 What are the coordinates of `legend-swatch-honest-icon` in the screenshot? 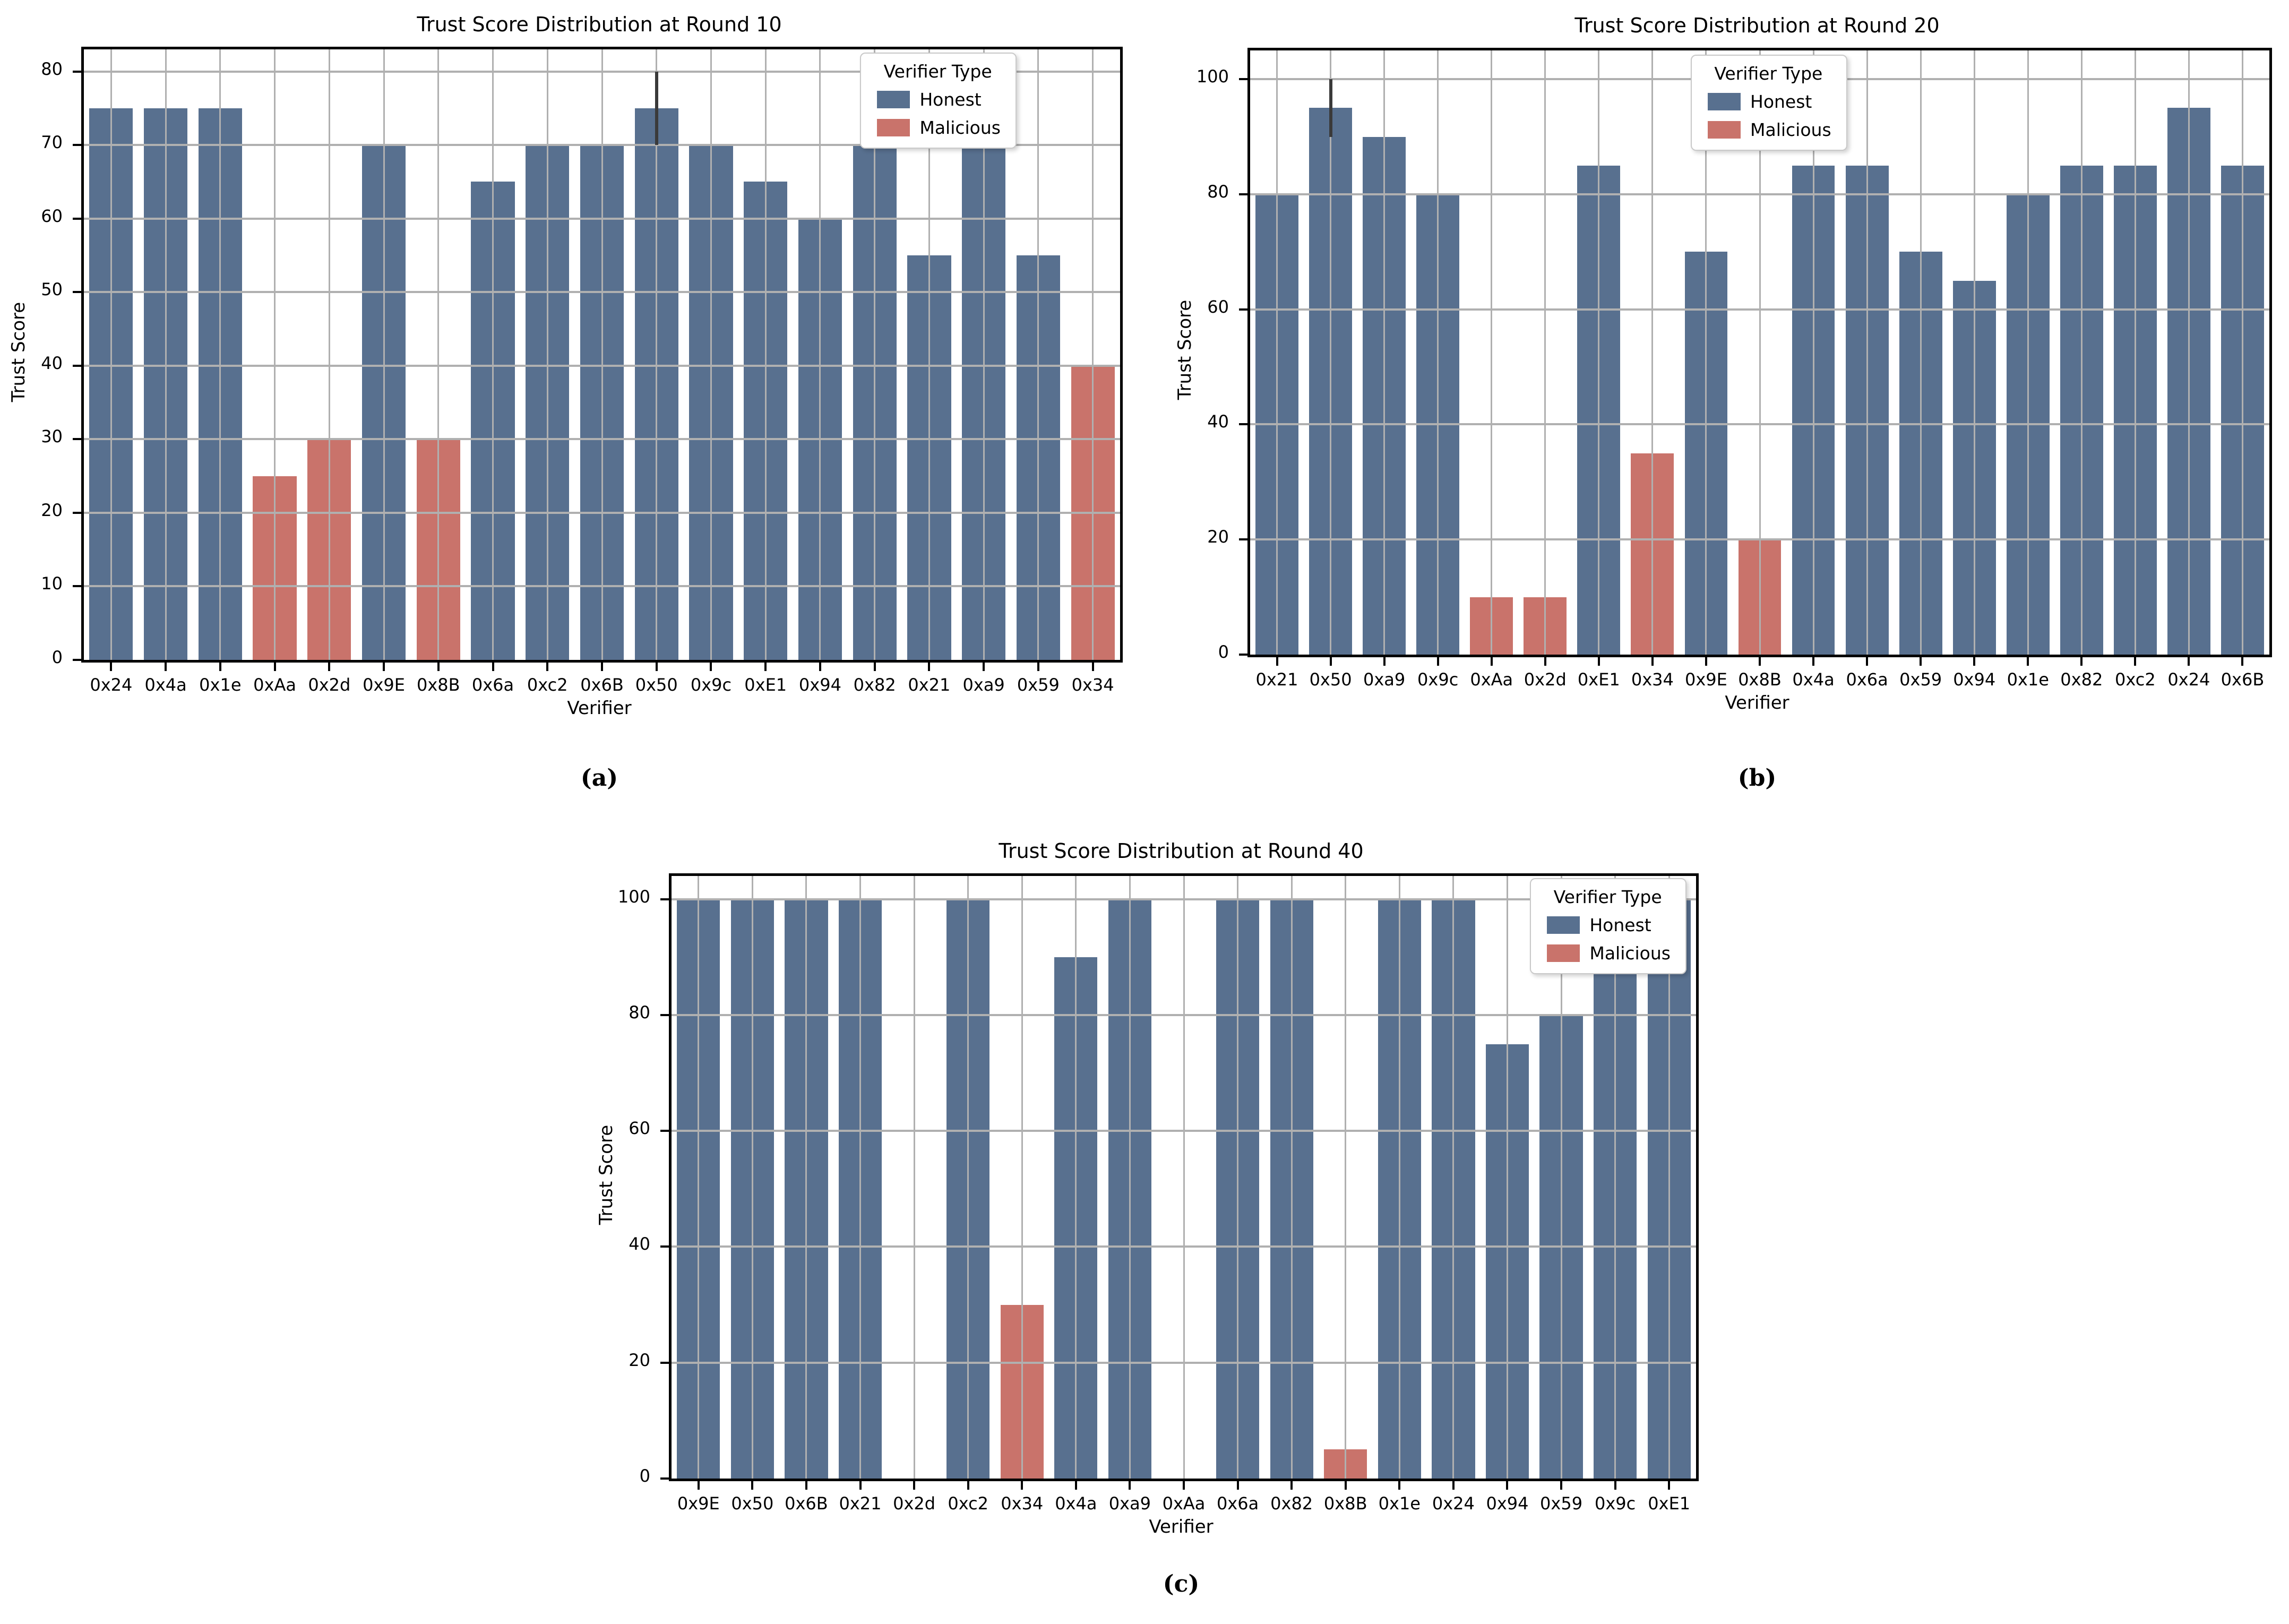 It's located at (1564, 925).